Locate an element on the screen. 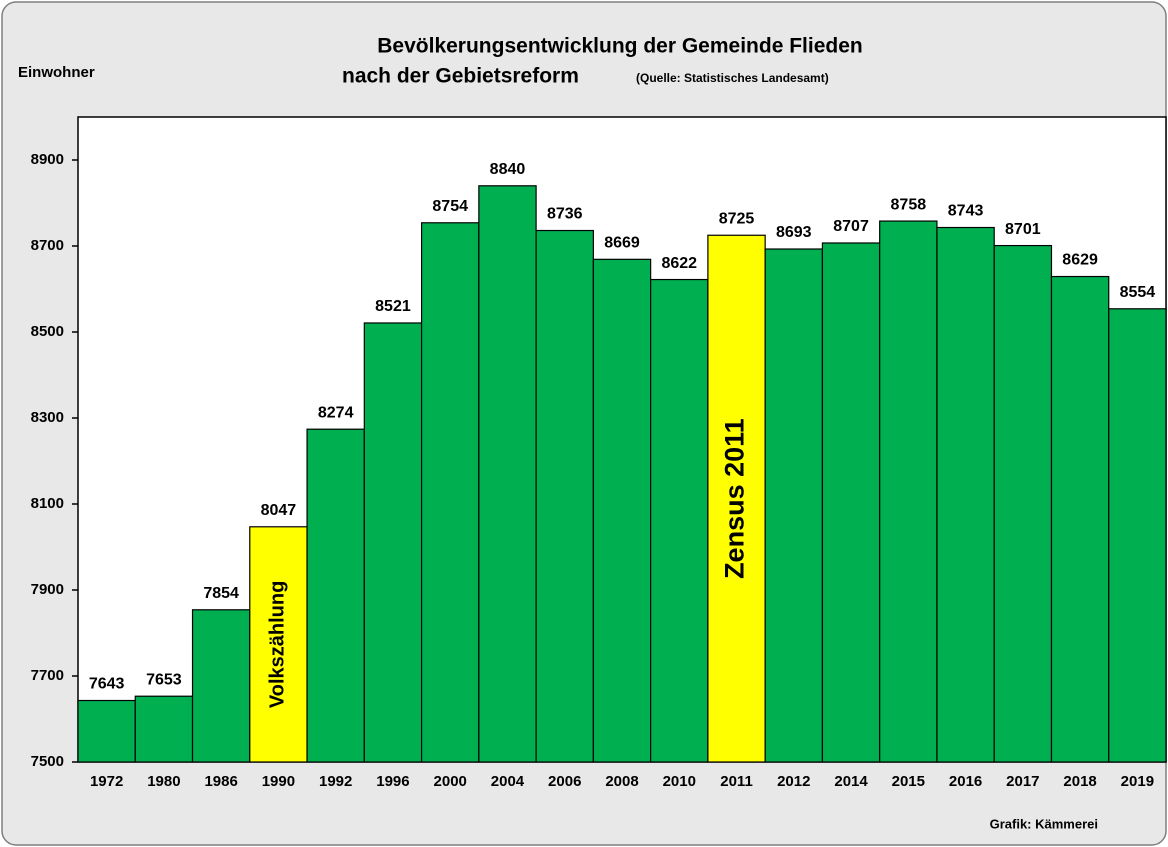 The height and width of the screenshot is (847, 1168). x-tick-label: 2000 is located at coordinates (450, 781).